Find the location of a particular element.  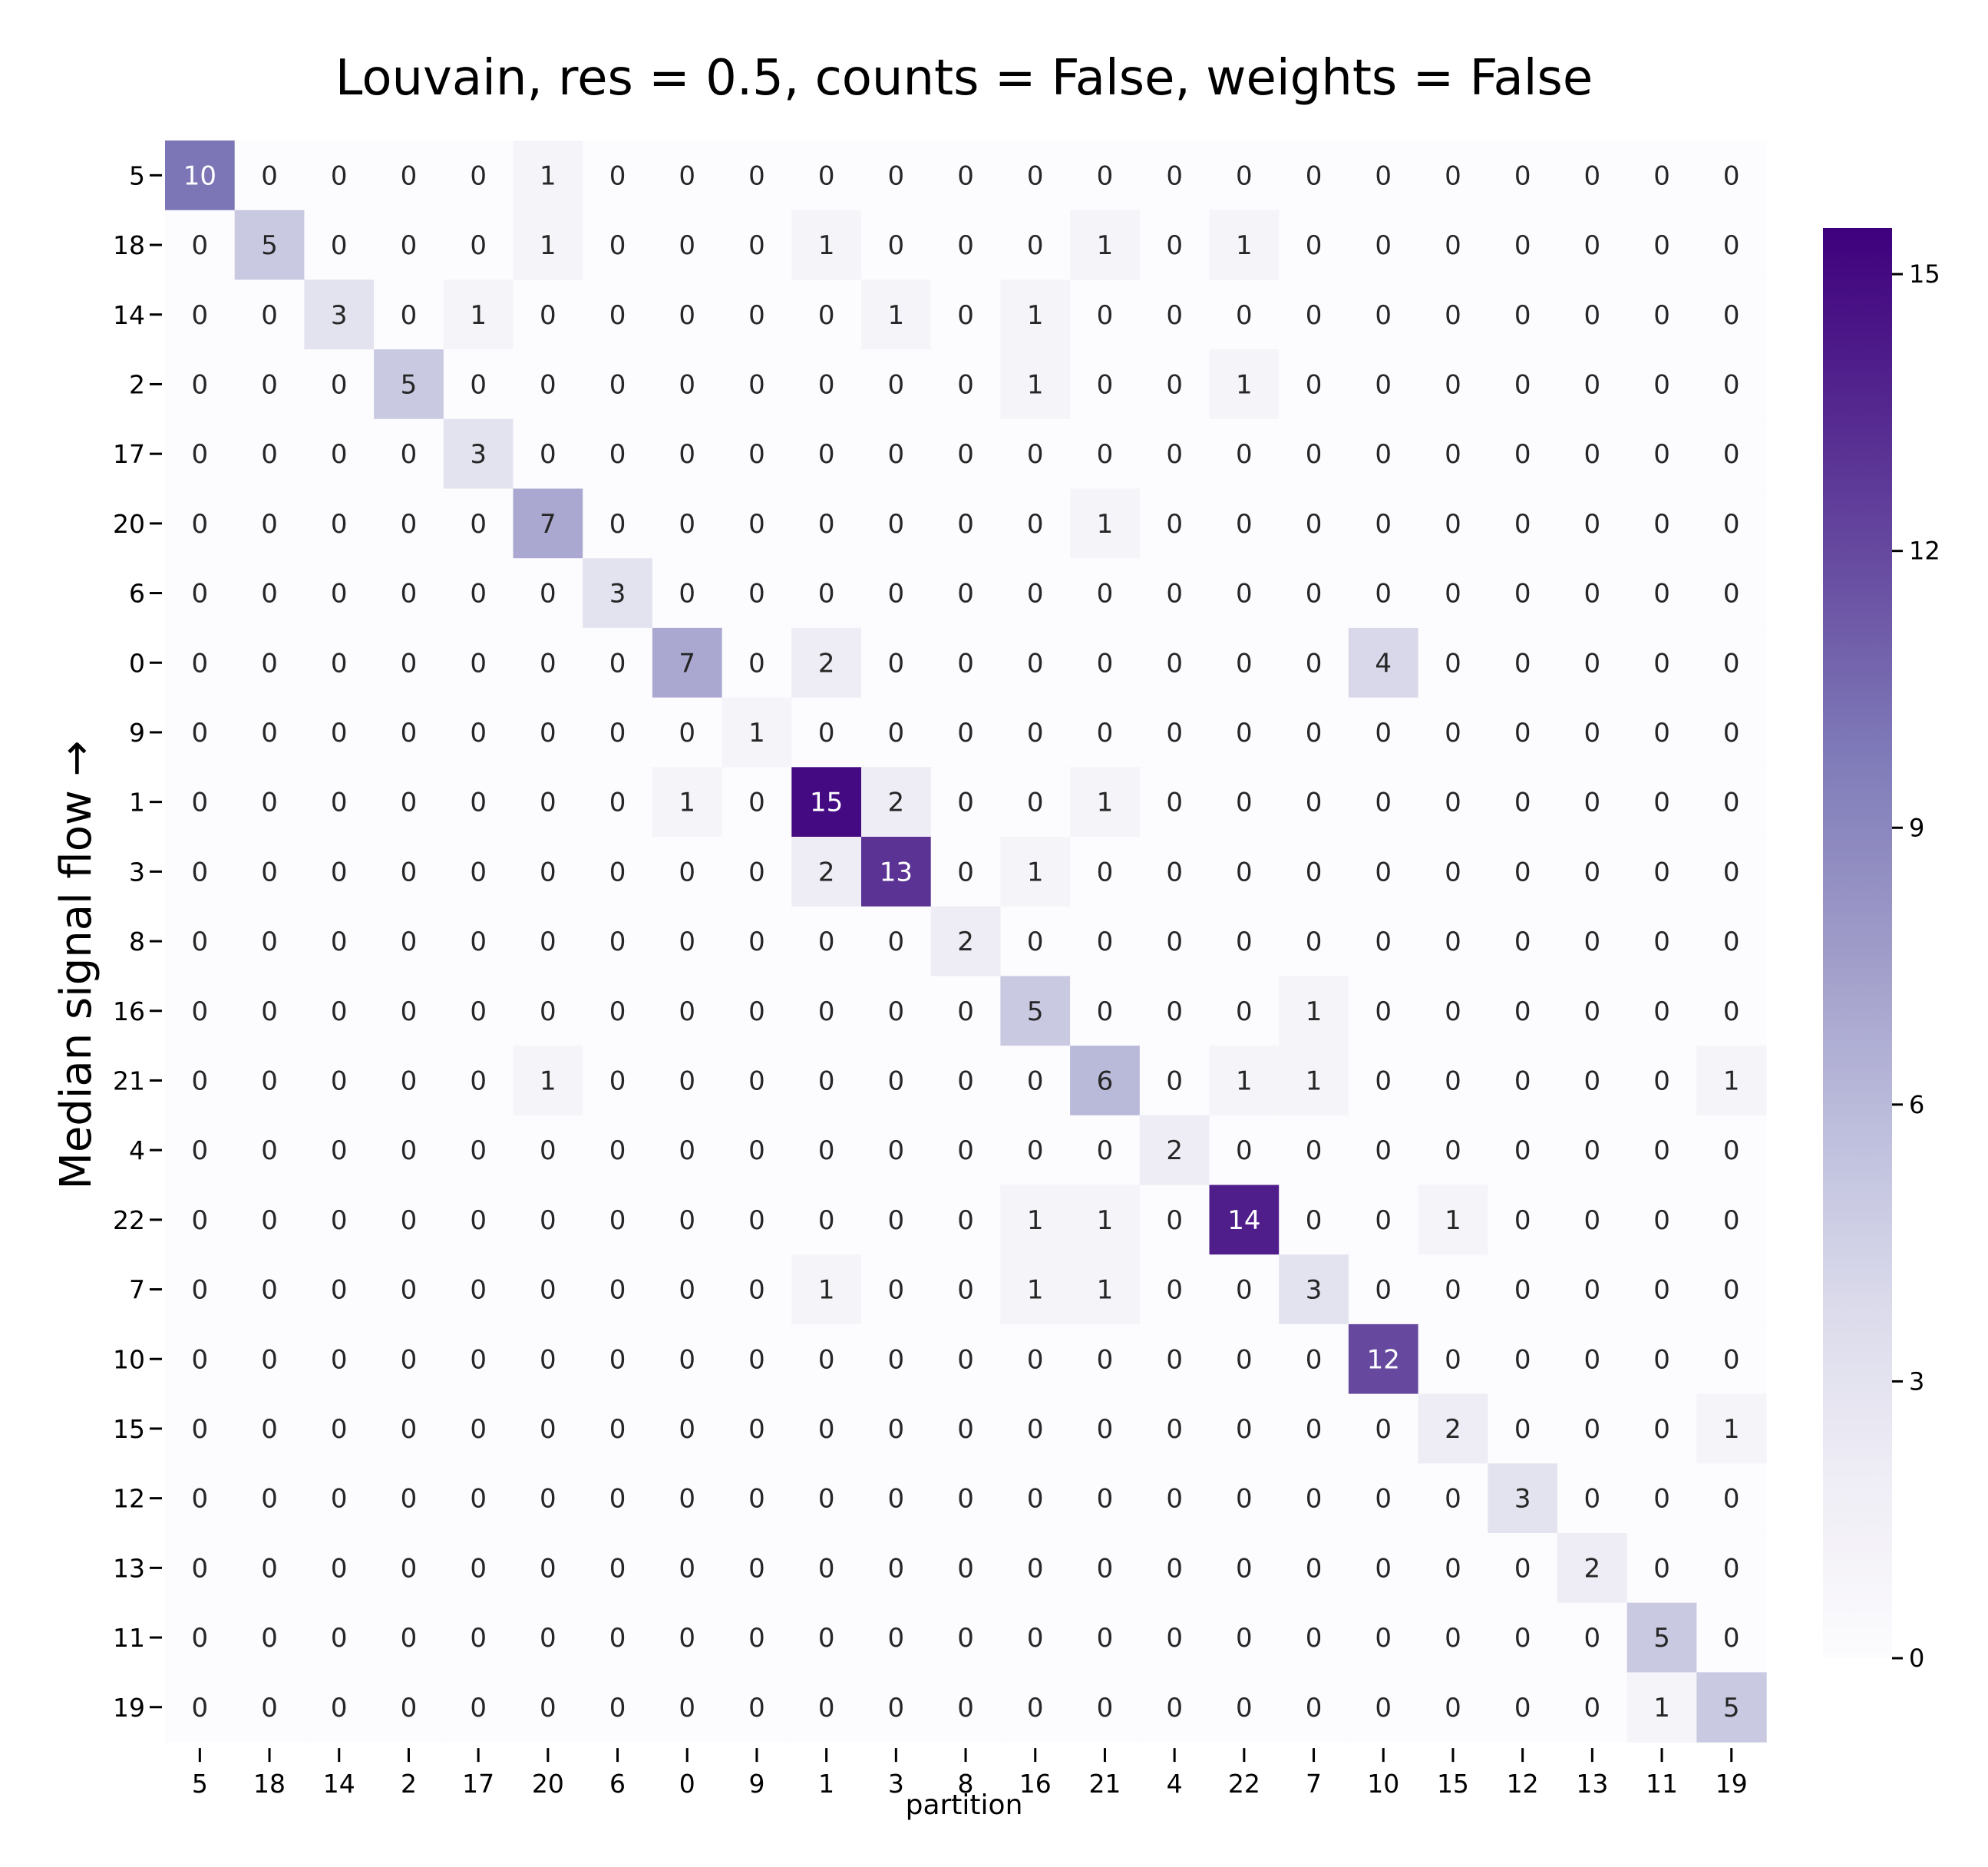

colorbar-gradient is located at coordinates (1858, 943).